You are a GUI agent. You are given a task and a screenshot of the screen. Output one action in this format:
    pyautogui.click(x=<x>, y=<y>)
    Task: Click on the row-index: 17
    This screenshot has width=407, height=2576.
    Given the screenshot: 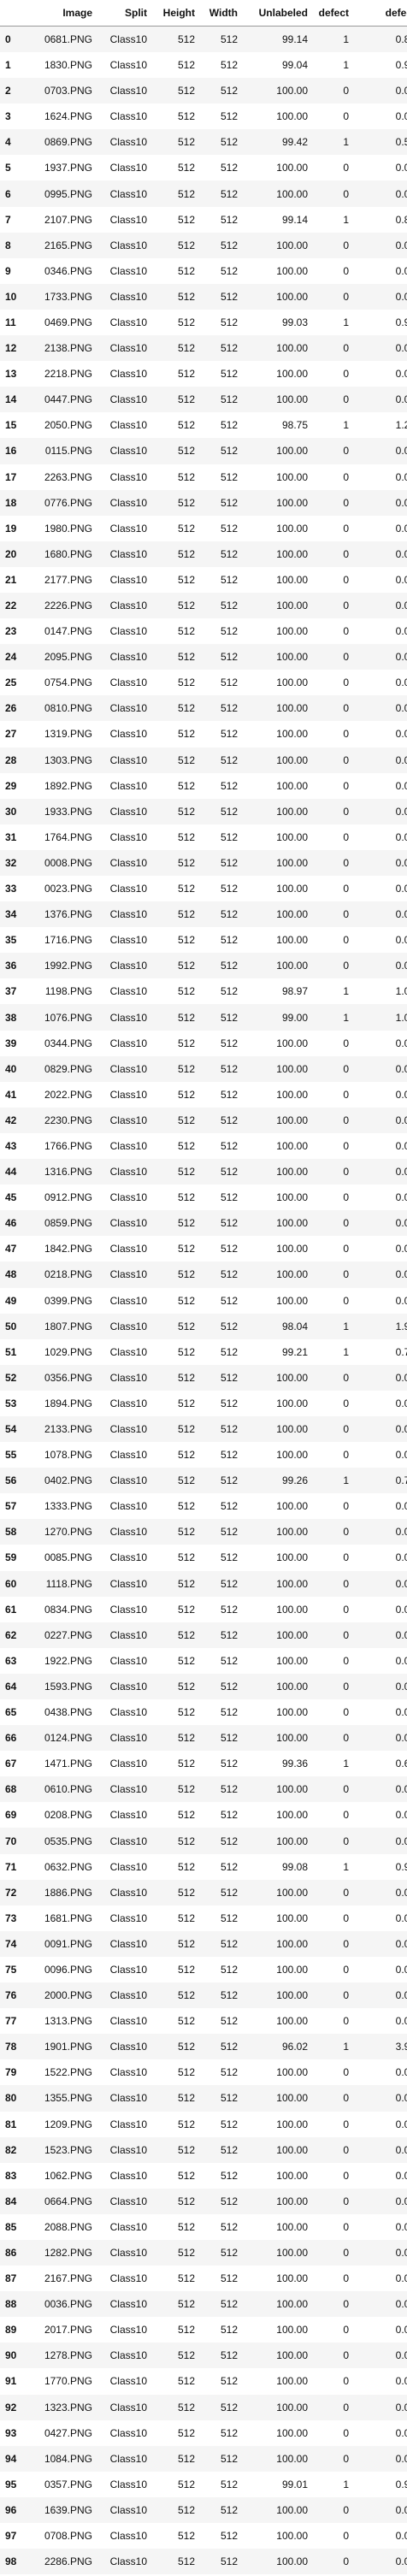 What is the action you would take?
    pyautogui.click(x=11, y=476)
    